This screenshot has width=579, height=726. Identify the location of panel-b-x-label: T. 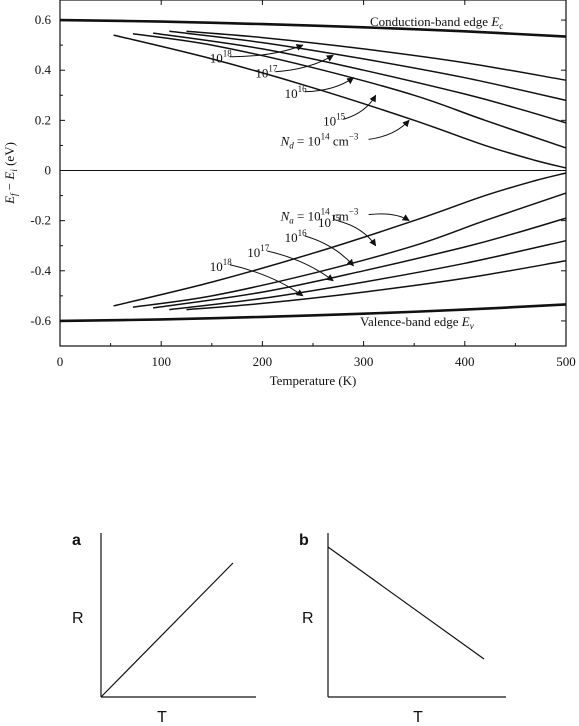
(418, 717).